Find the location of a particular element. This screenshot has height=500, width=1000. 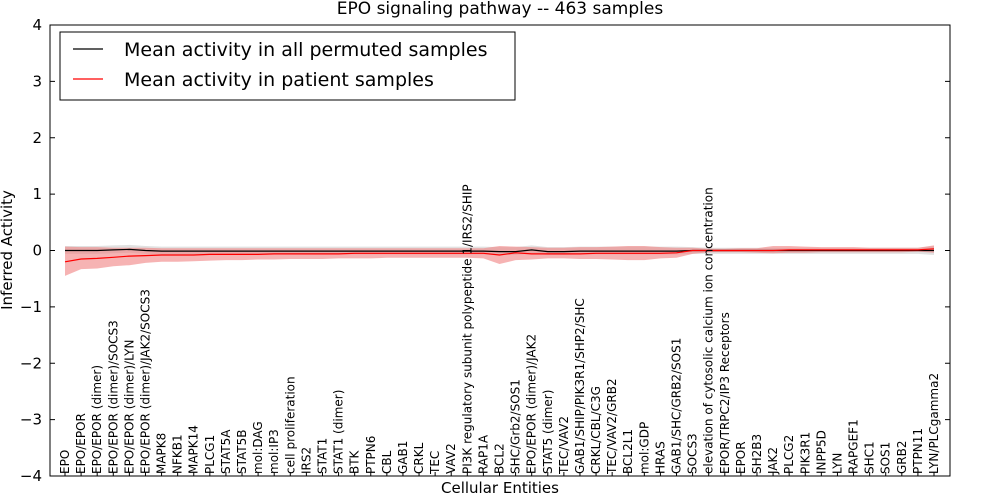

x-tick-label: INPP5D is located at coordinates (821, 452).